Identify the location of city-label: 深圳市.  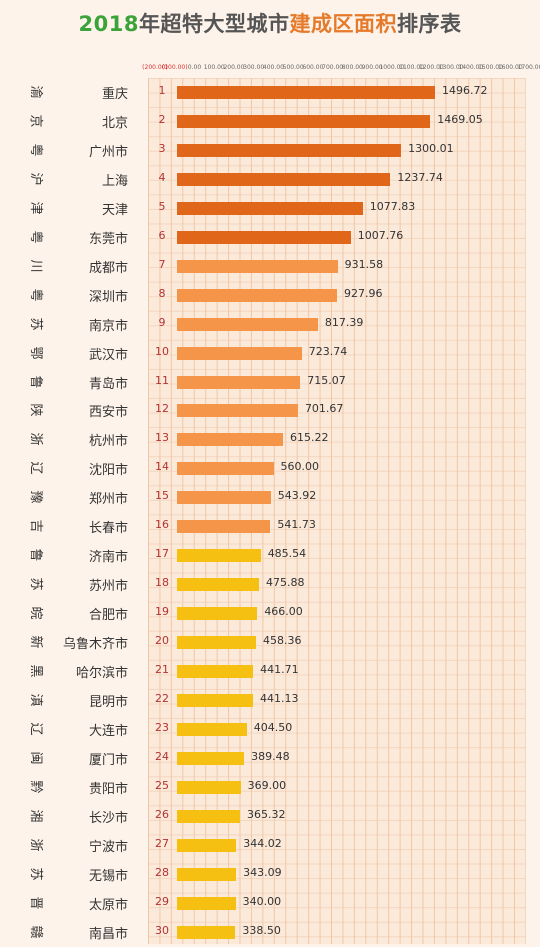
(108, 297).